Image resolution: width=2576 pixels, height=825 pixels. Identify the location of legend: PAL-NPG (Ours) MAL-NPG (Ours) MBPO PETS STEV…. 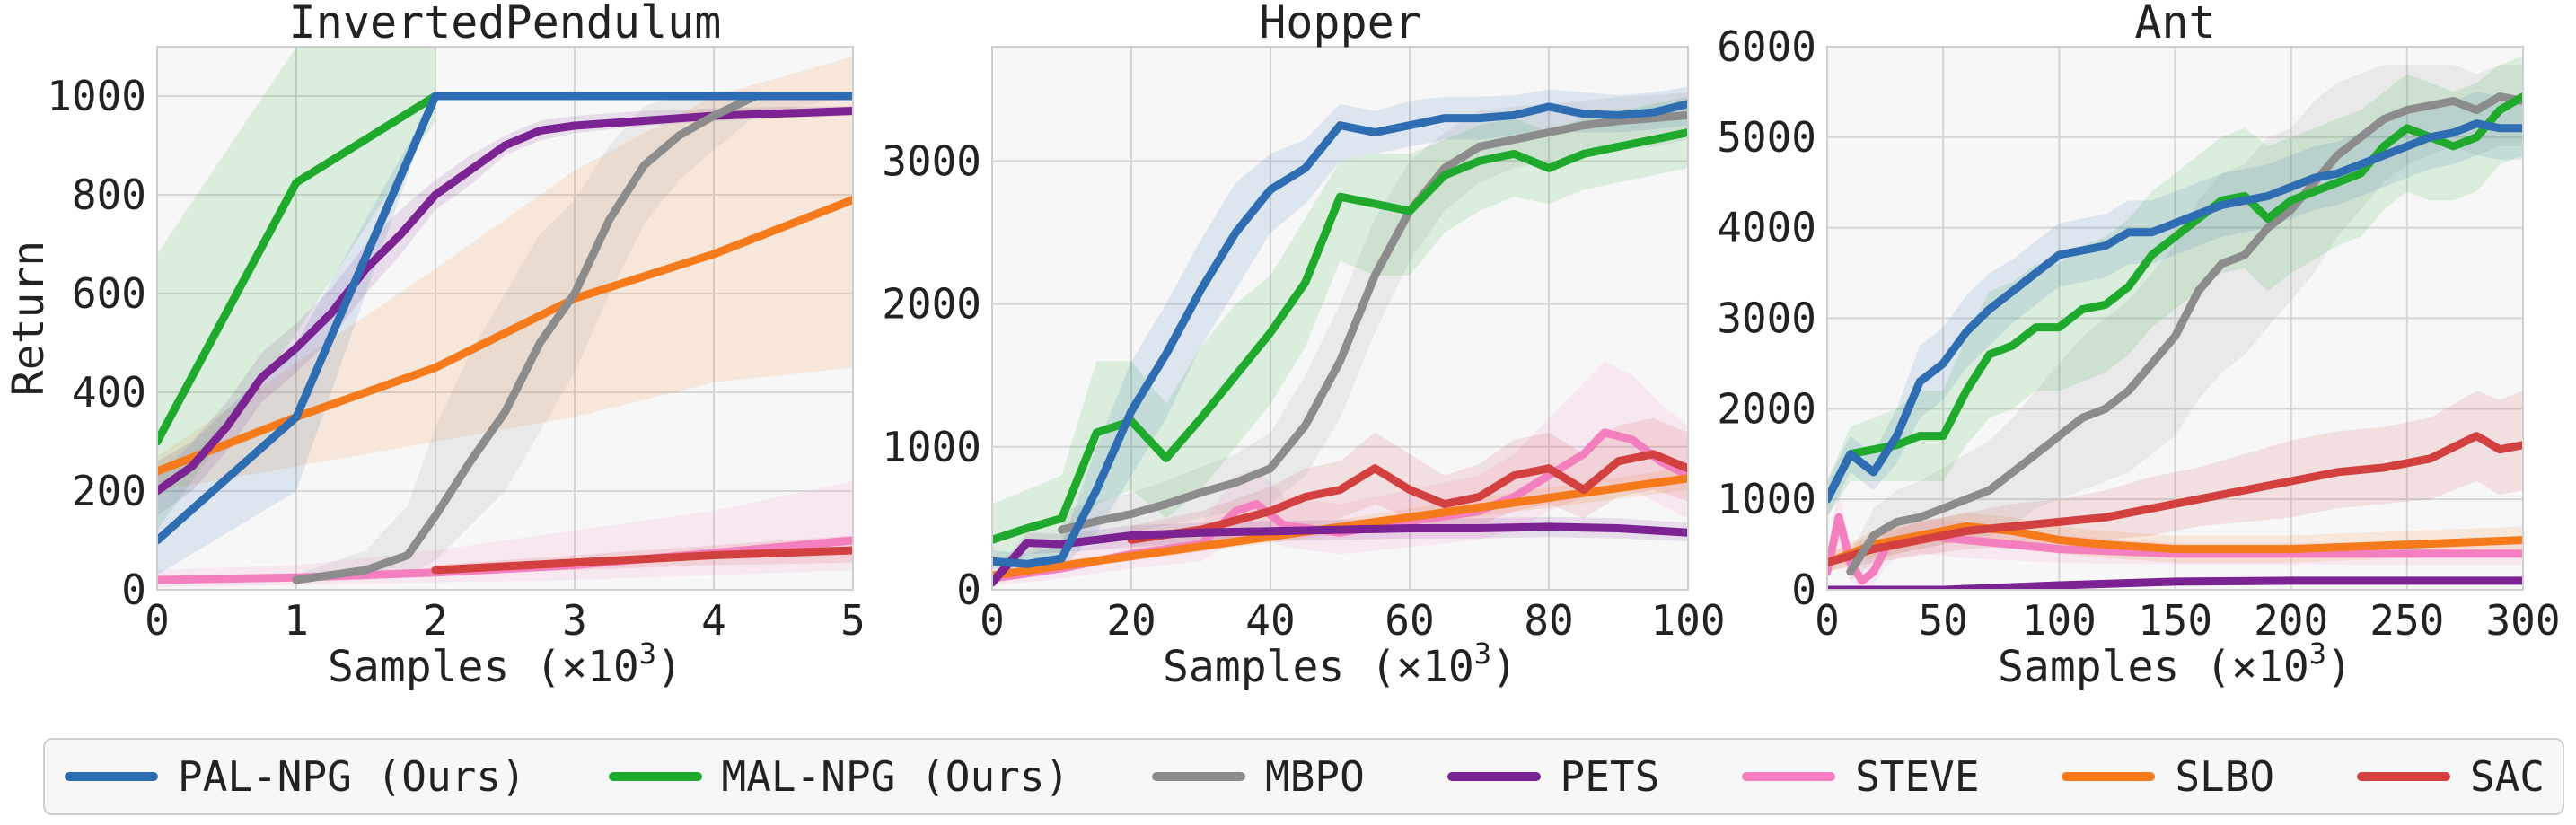
(1303, 776).